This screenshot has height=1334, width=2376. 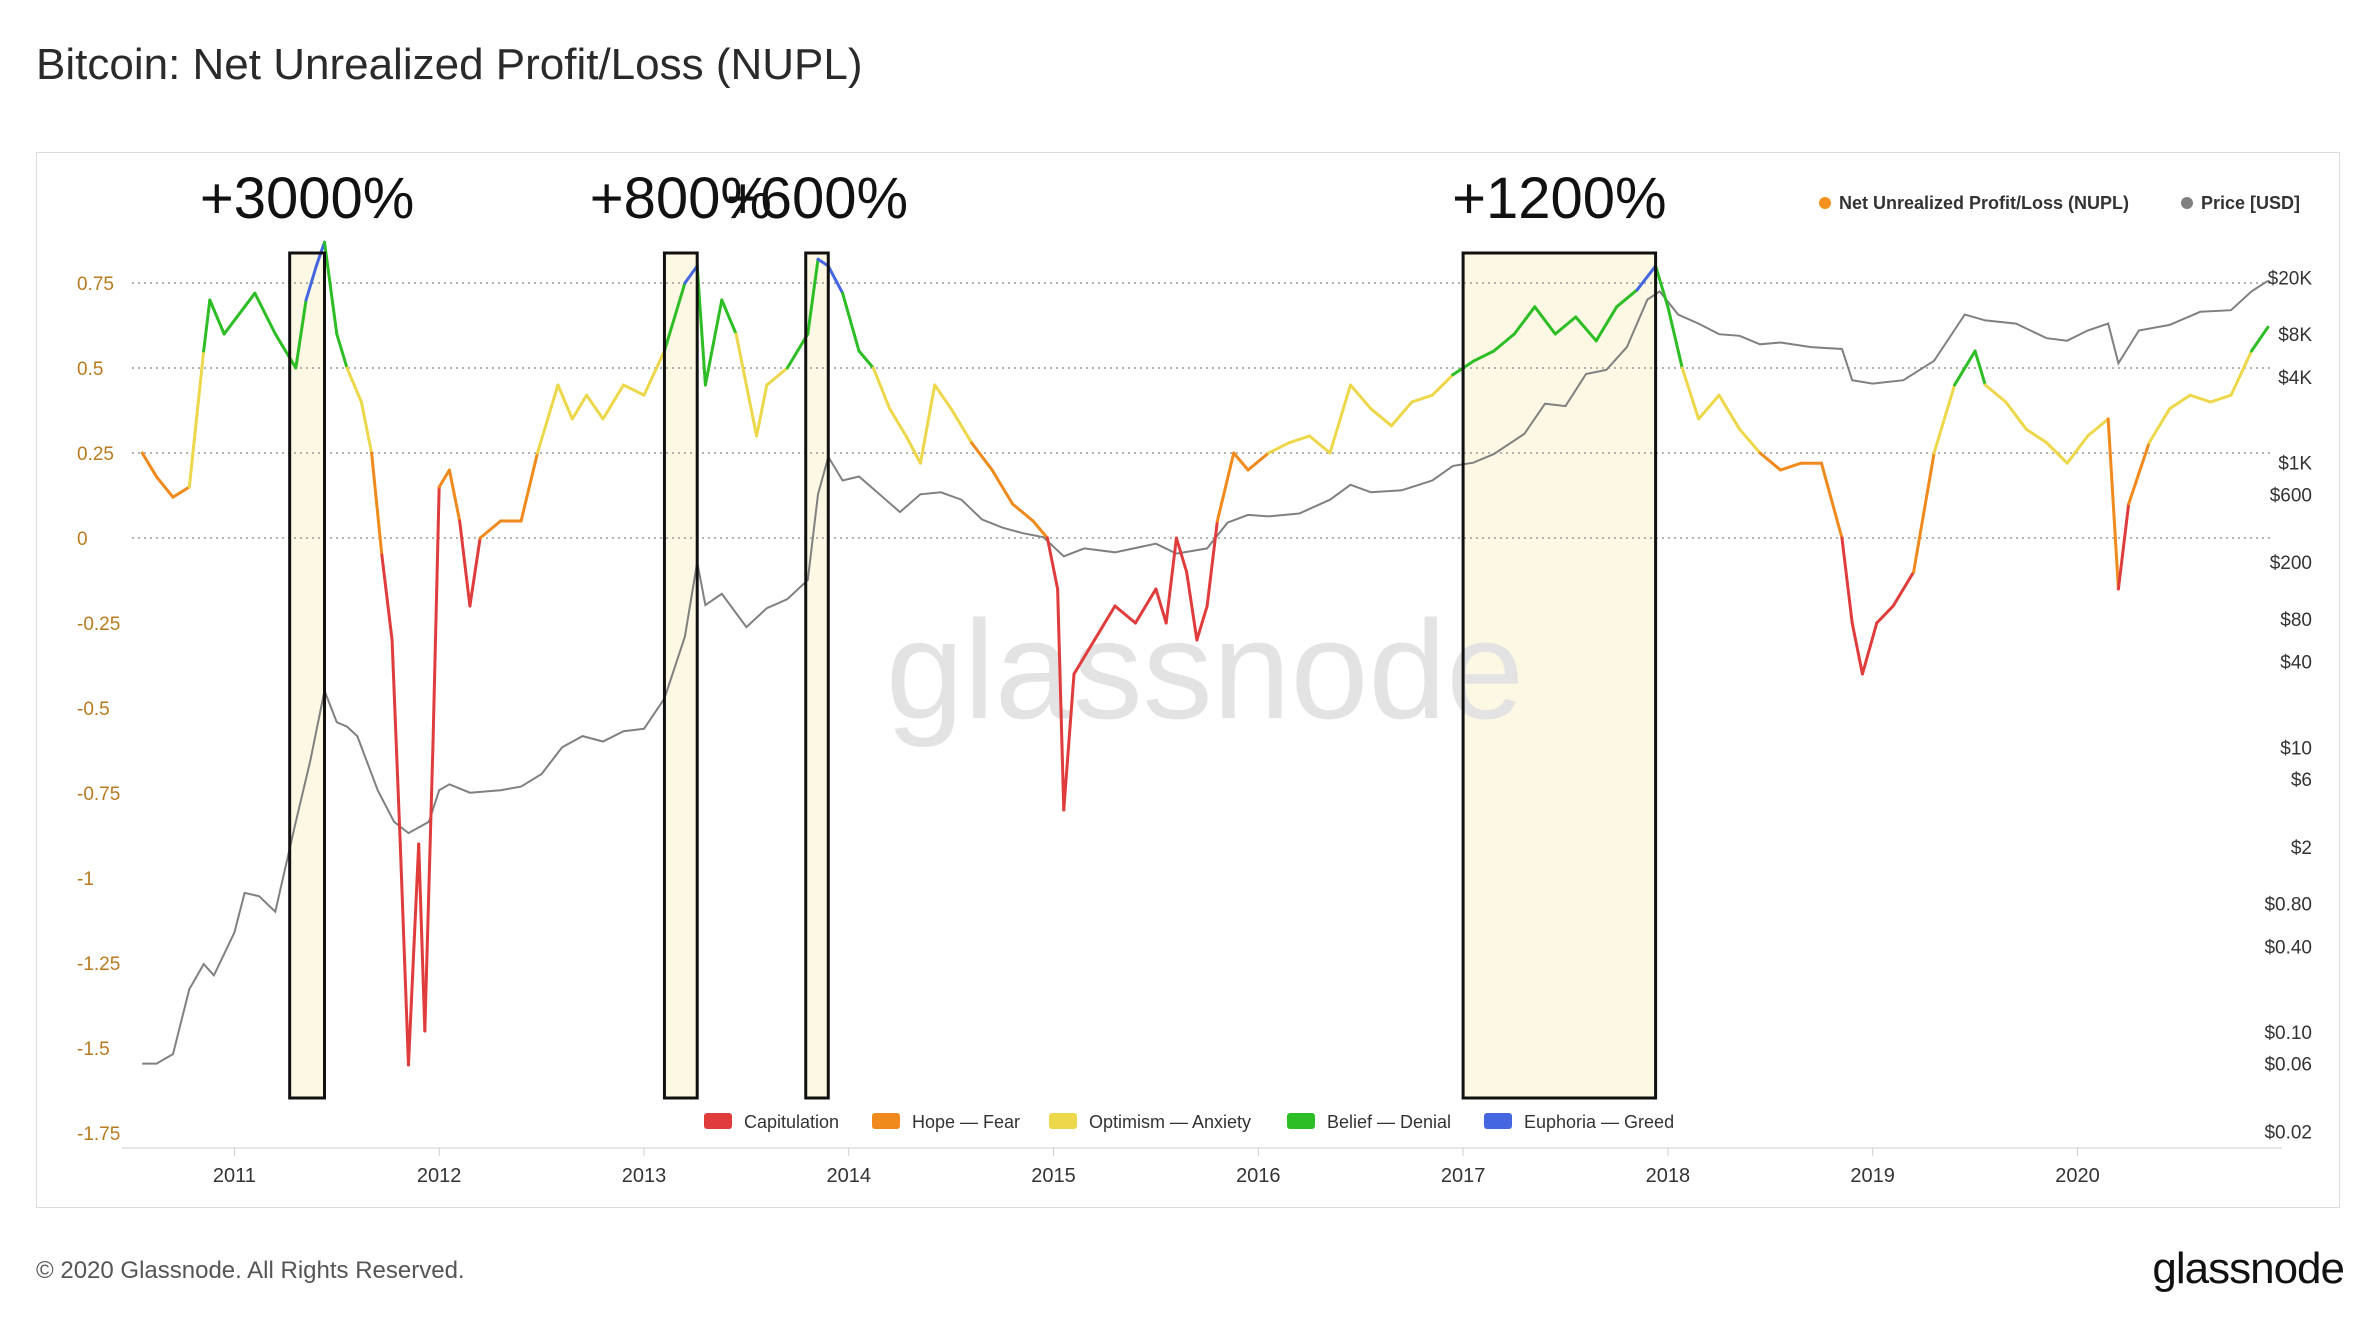 What do you see at coordinates (2250, 203) in the screenshot?
I see `legend-top-label: Price [USD]` at bounding box center [2250, 203].